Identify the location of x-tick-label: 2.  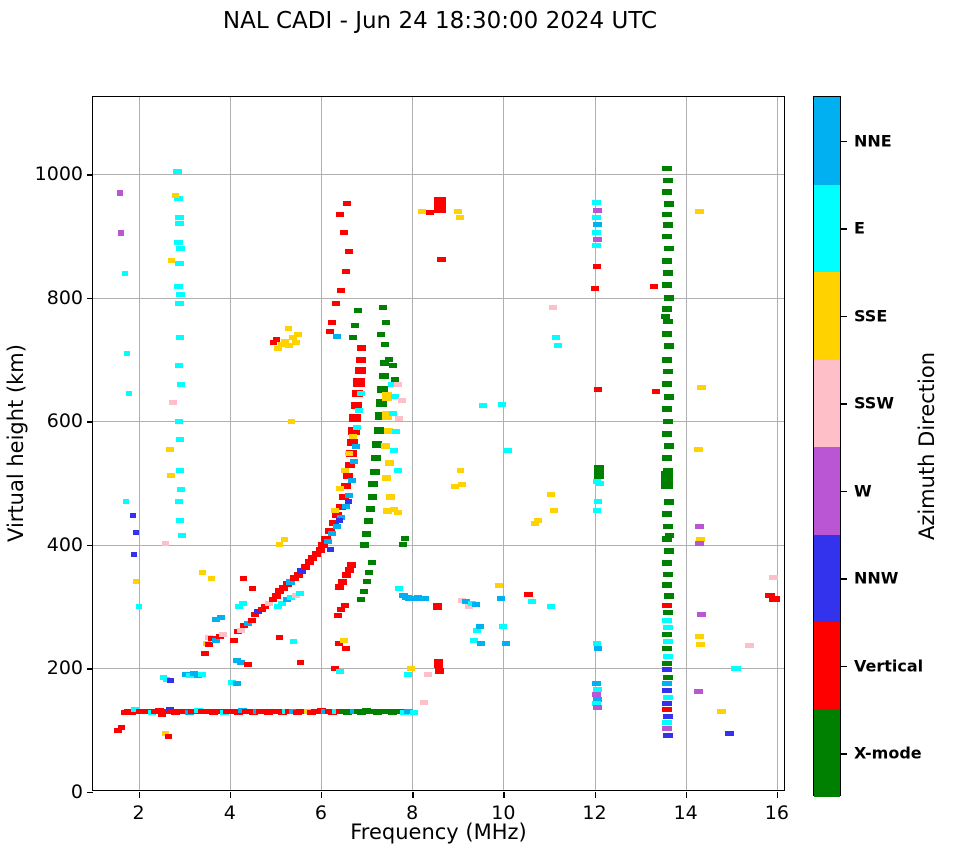
(138, 813).